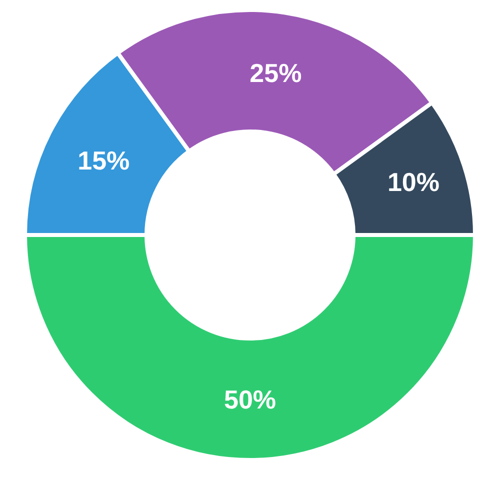  Describe the element at coordinates (104, 160) in the screenshot. I see `data-label: 15%` at that location.